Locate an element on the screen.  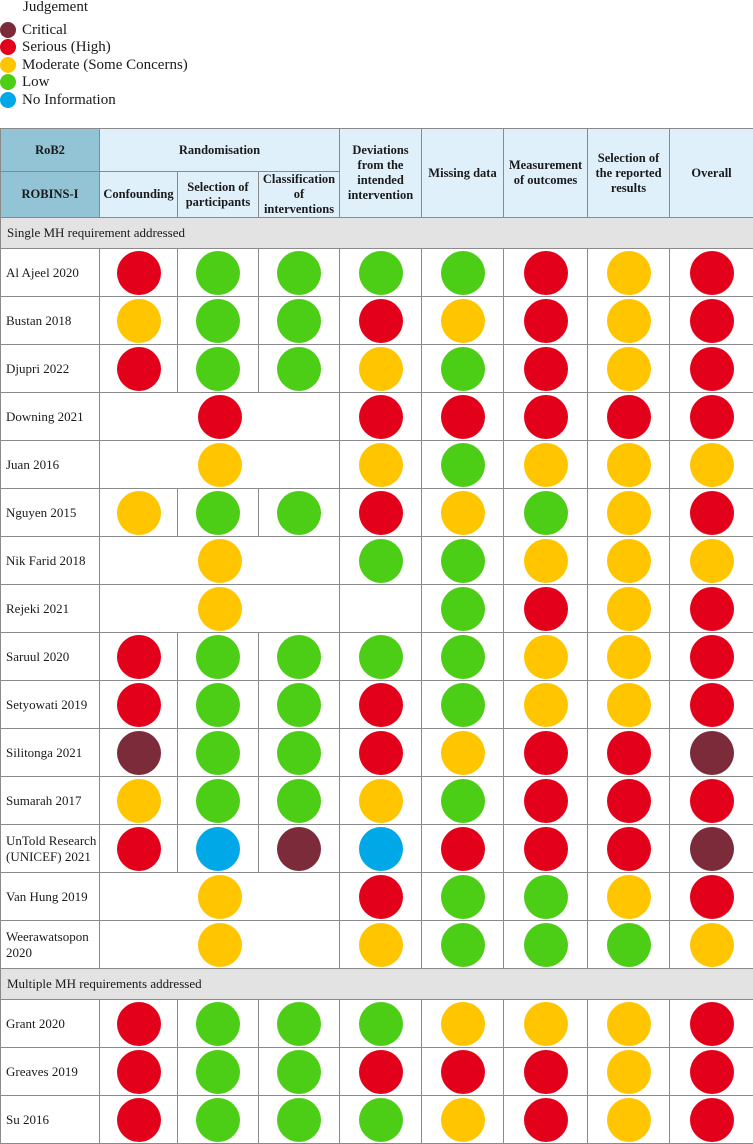
section-row: Single MH requirement addressed is located at coordinates (377, 233).